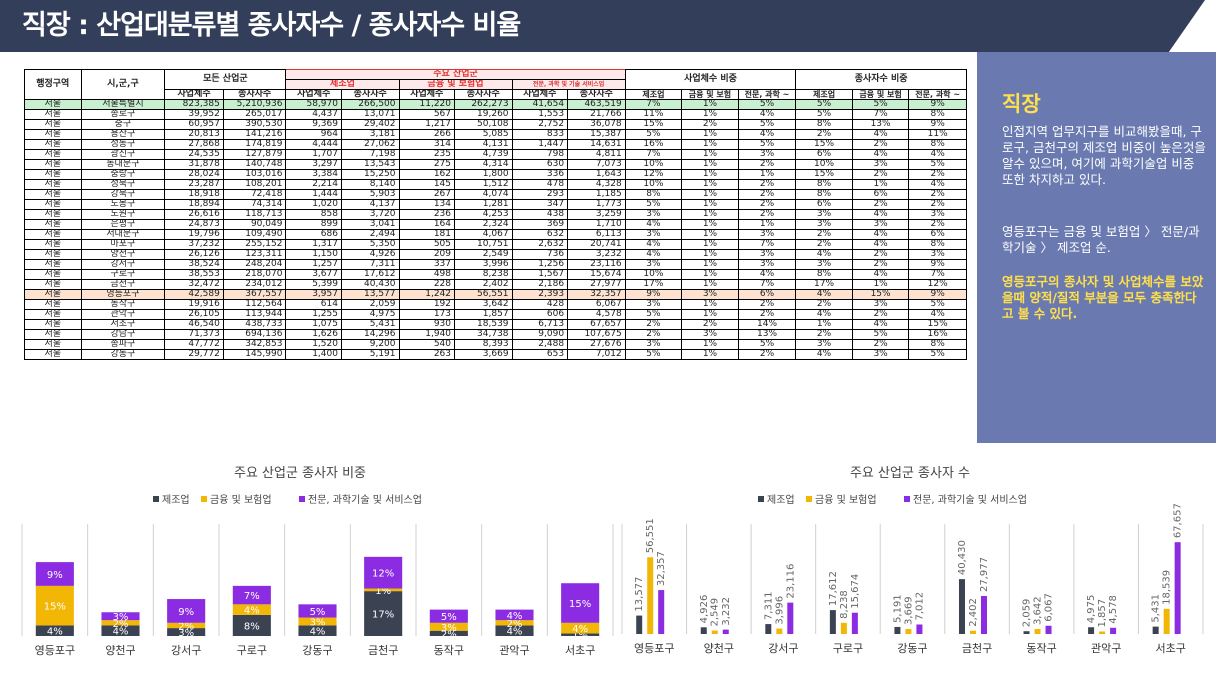 Image resolution: width=1216 pixels, height=684 pixels. I want to click on table-cell: 1,281, so click(483, 204).